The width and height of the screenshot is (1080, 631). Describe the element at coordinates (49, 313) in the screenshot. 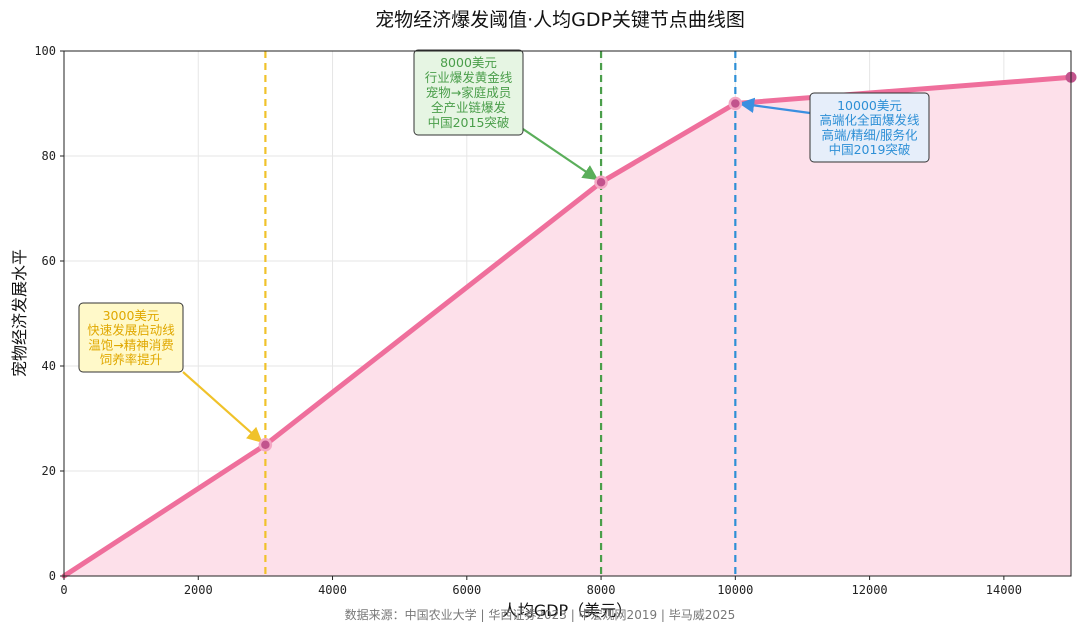

I see `y-ticks: 0 20 40 60 80 100` at that location.